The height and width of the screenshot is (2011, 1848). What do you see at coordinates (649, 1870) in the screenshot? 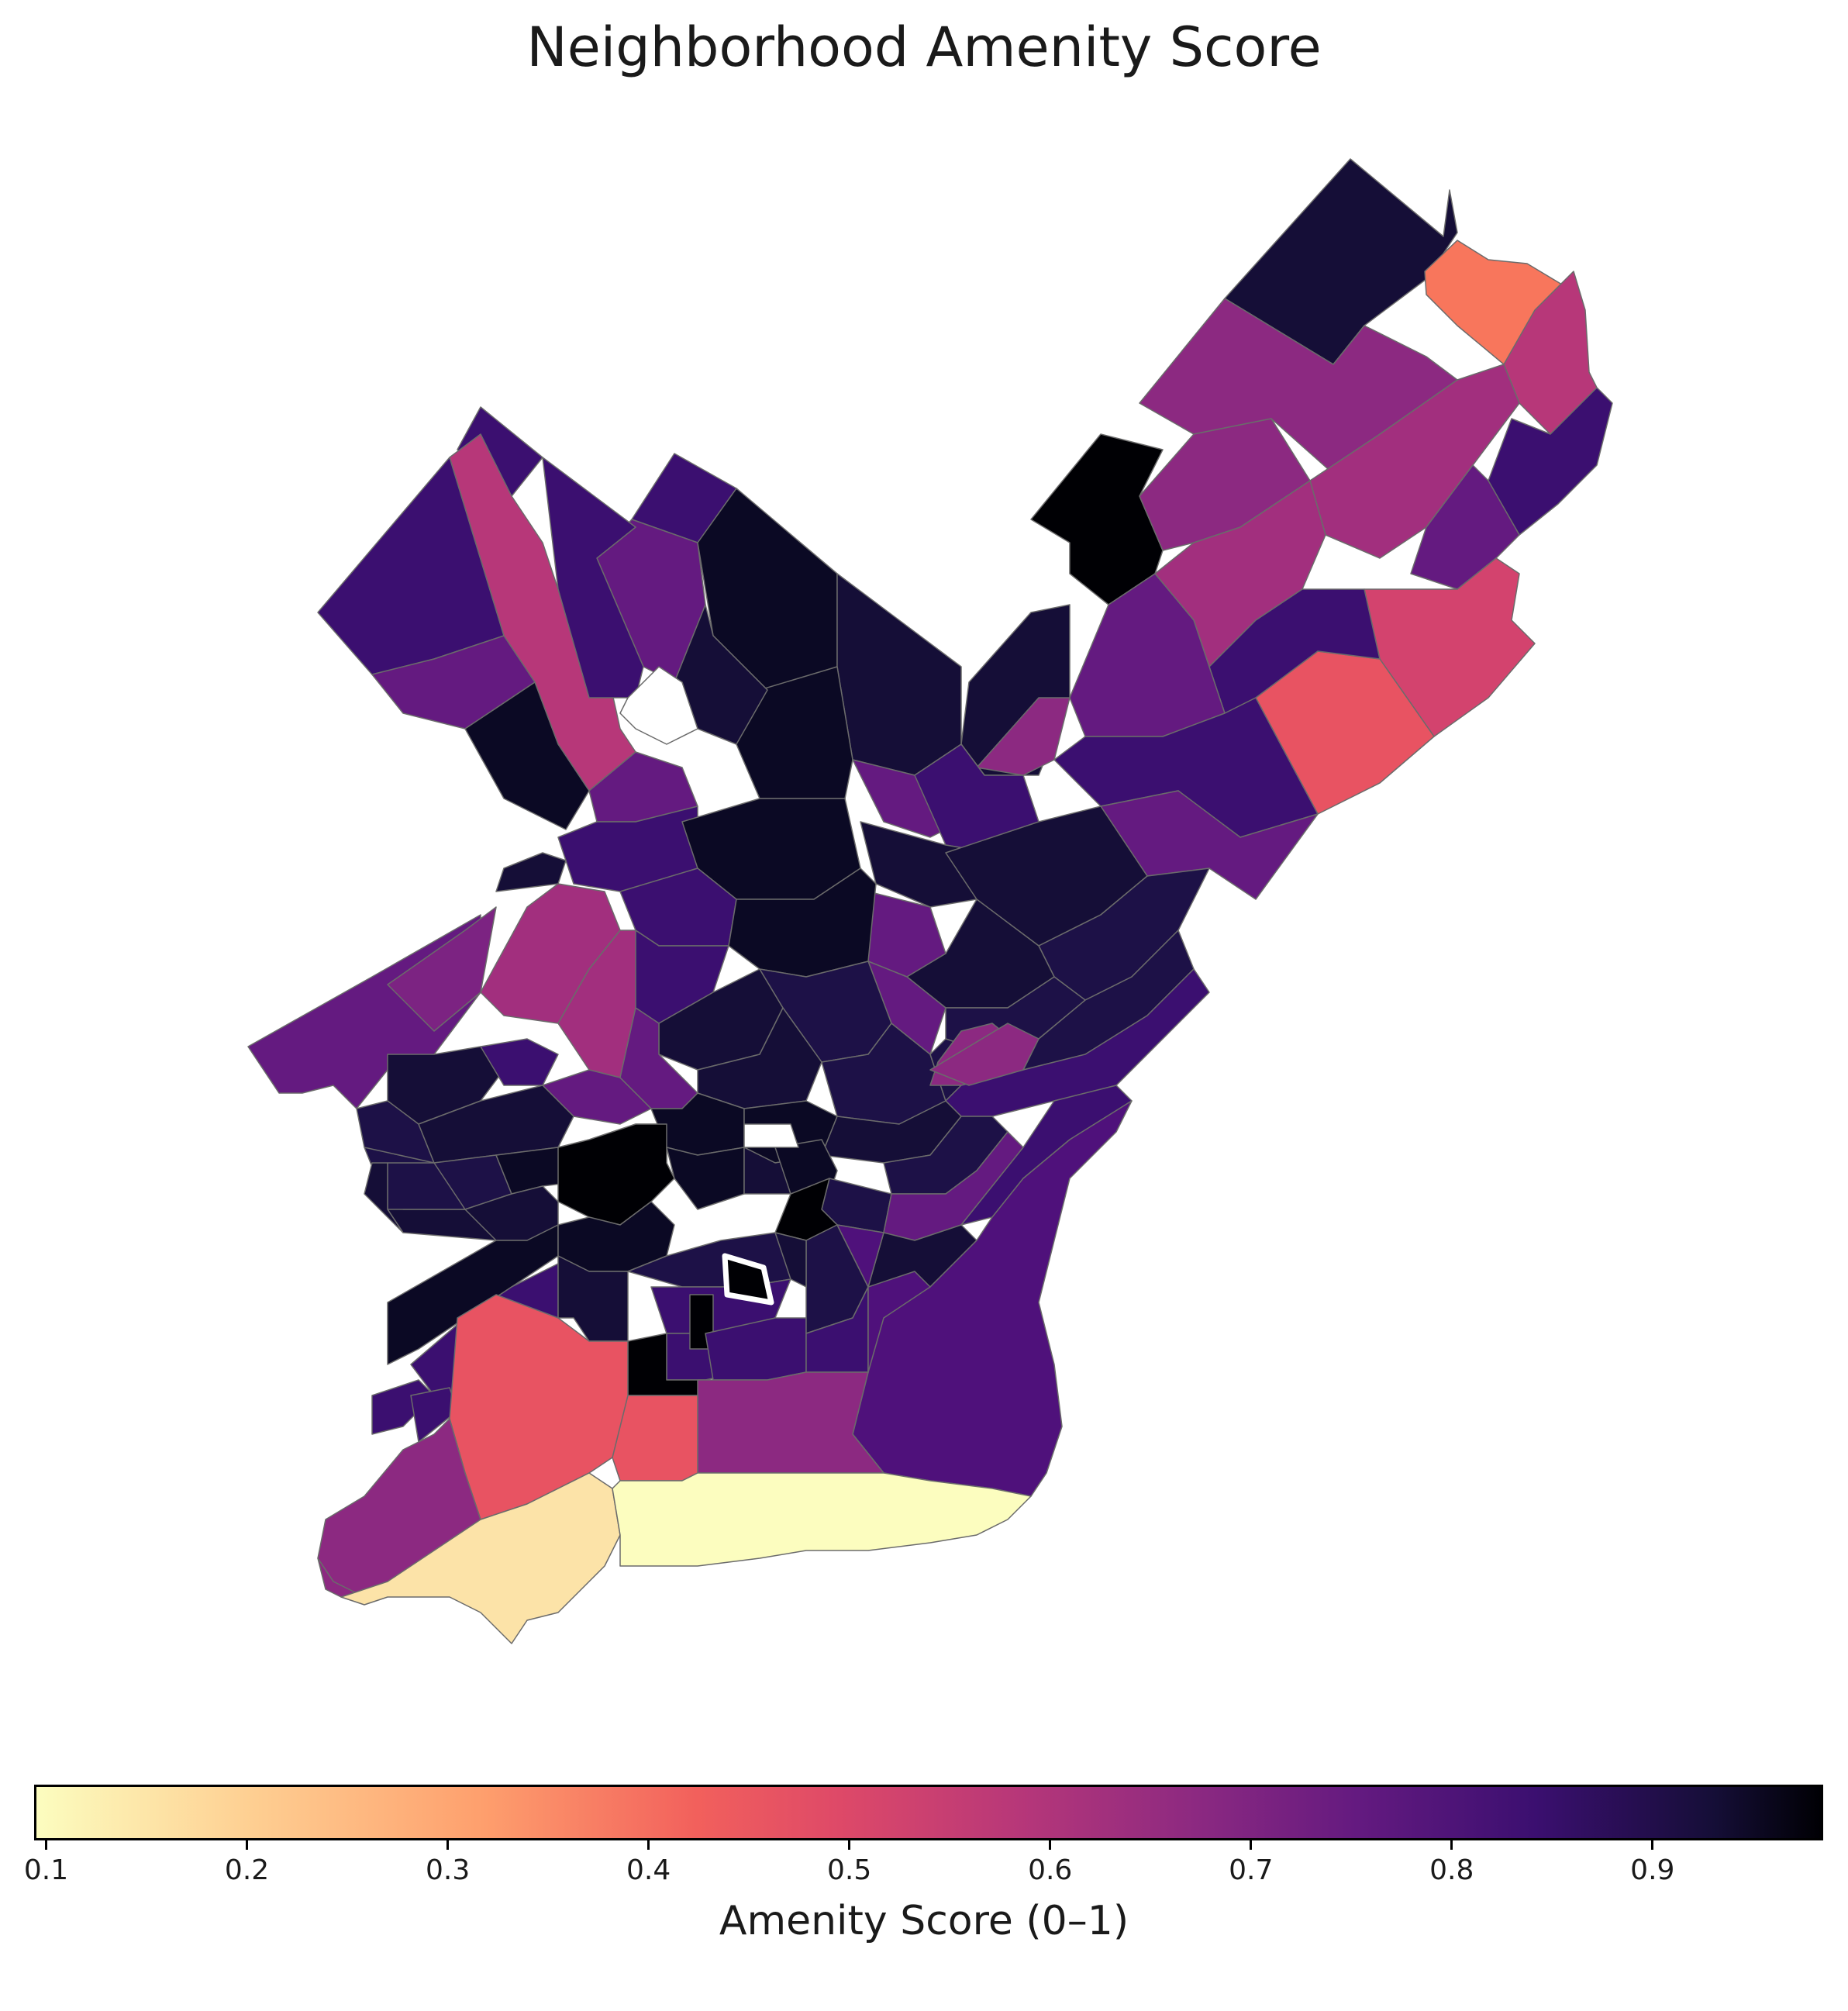
I see `colorbar-tick-label: 0.4` at bounding box center [649, 1870].